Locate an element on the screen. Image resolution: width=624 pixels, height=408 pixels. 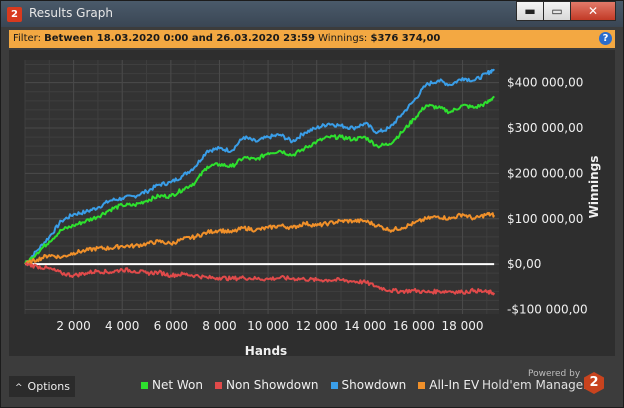
x-tick-label: 12 000 is located at coordinates (317, 326).